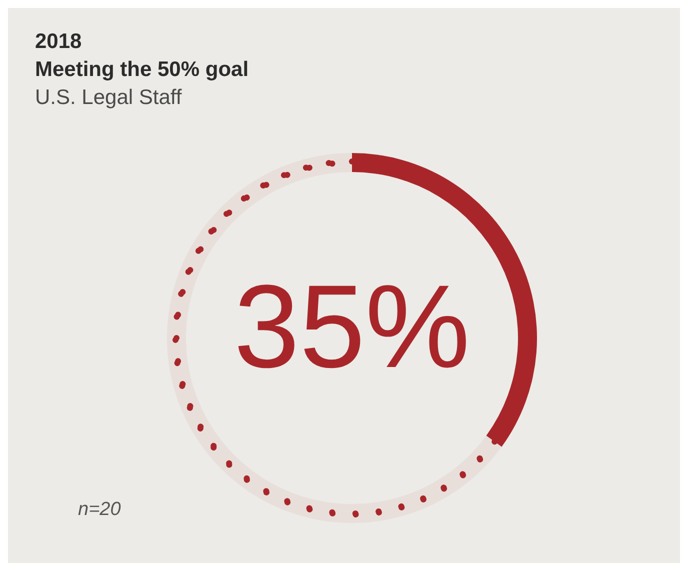 The image size is (688, 571). Describe the element at coordinates (108, 97) in the screenshot. I see `chart-subtitle: U.S. Legal Staff` at that location.